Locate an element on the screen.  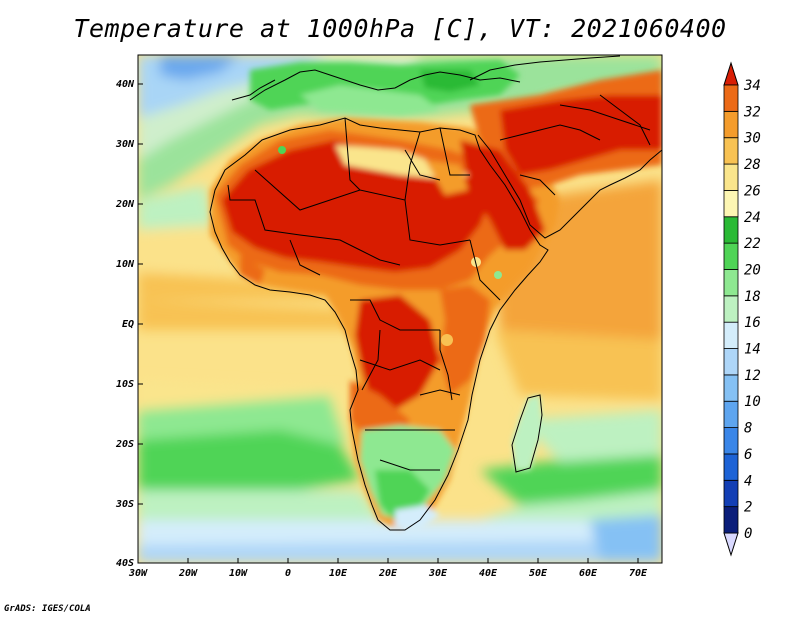
colorbar-label: 12 is located at coordinates (752, 376).